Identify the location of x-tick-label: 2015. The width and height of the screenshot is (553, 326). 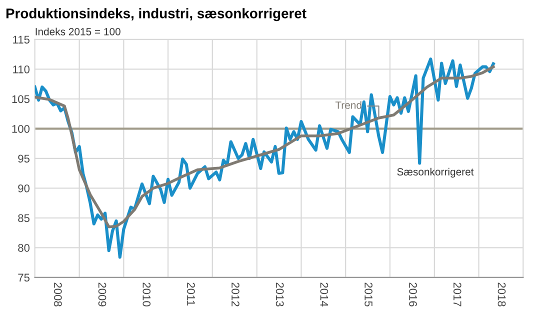
(368, 294).